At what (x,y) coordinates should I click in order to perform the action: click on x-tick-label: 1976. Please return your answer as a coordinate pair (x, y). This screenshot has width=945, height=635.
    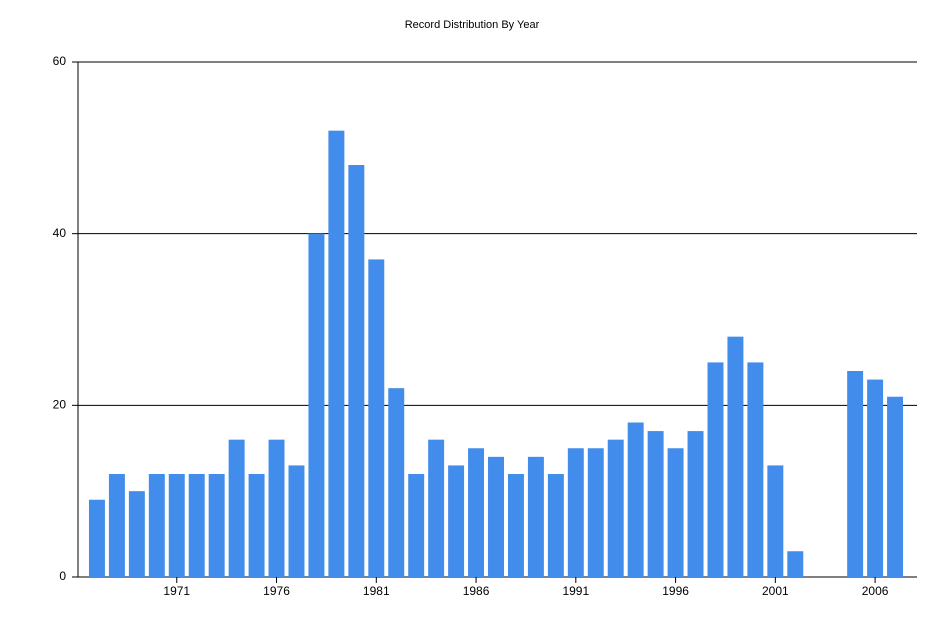
    Looking at the image, I should click on (276, 591).